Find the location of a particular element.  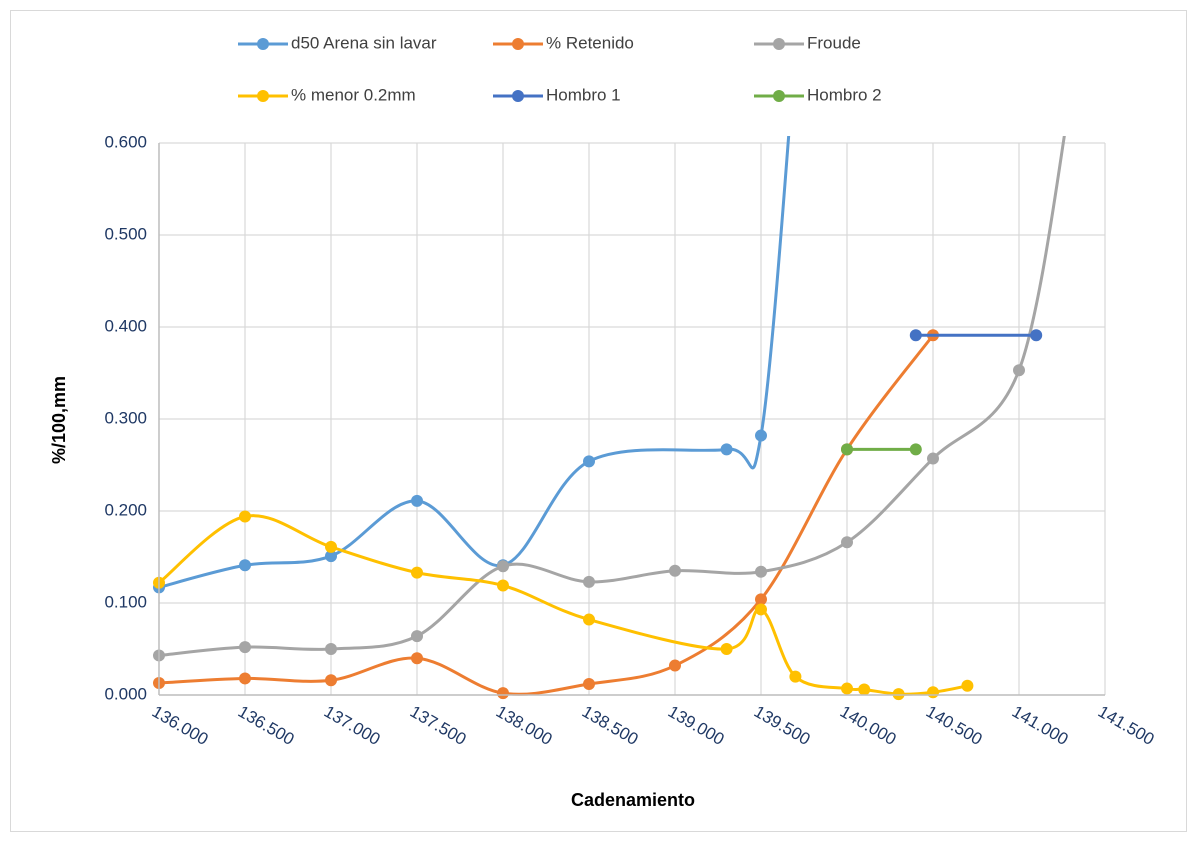

y-tick-label: 0.100 is located at coordinates (125, 601).